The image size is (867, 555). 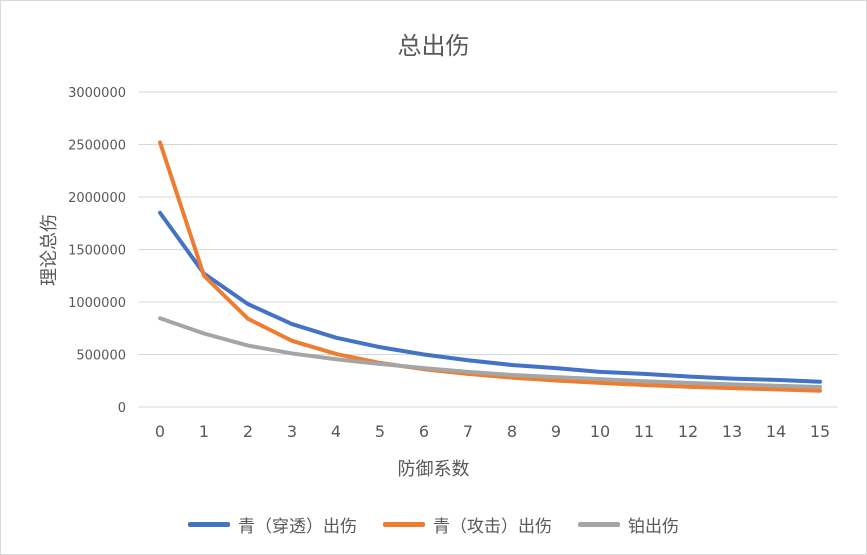 I want to click on y-tick-label: 0, so click(x=122, y=408).